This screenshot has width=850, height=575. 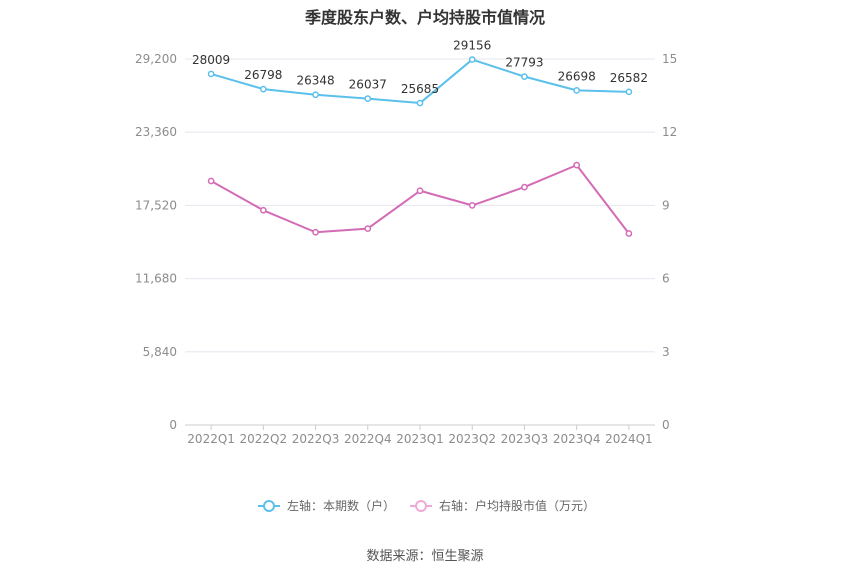 I want to click on y-left-tick-label: 23,360, so click(x=156, y=132).